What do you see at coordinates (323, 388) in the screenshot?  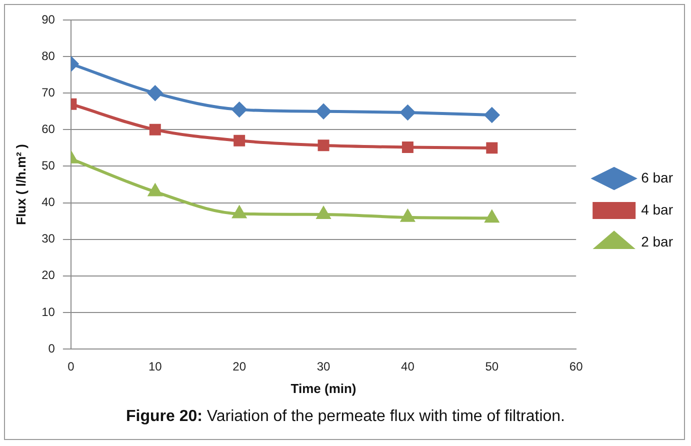 I see `x-axis-title: Time (min)` at bounding box center [323, 388].